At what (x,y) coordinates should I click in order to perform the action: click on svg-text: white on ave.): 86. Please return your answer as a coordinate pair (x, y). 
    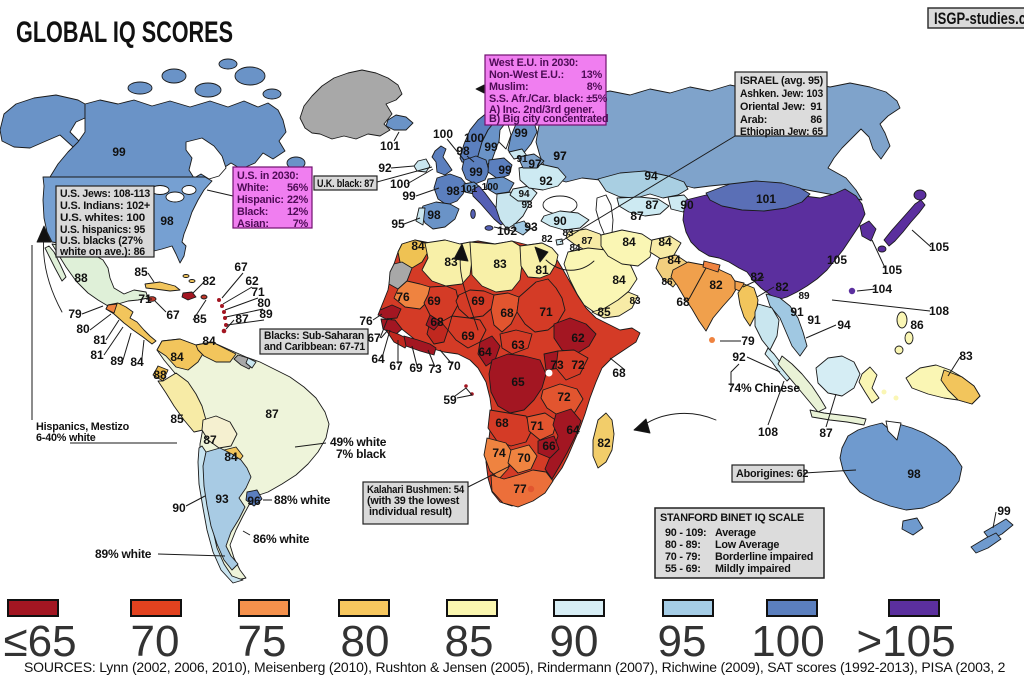
    Looking at the image, I should click on (102, 252).